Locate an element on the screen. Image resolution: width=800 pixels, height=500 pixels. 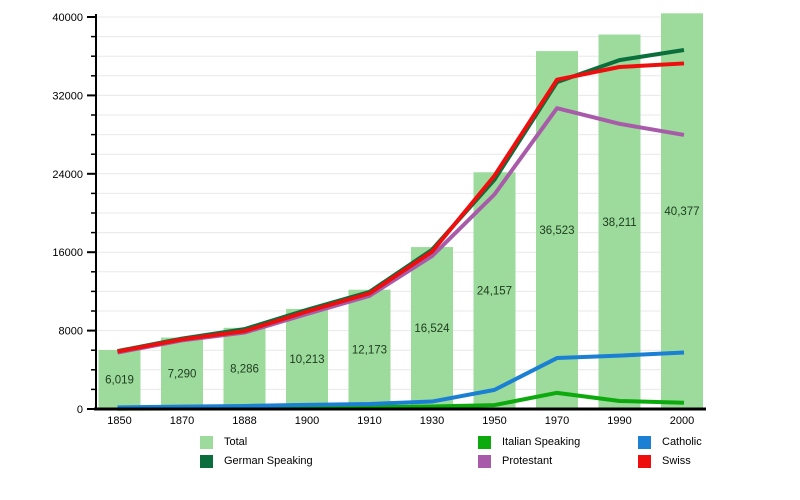
x-tick-label: 1870 is located at coordinates (182, 421).